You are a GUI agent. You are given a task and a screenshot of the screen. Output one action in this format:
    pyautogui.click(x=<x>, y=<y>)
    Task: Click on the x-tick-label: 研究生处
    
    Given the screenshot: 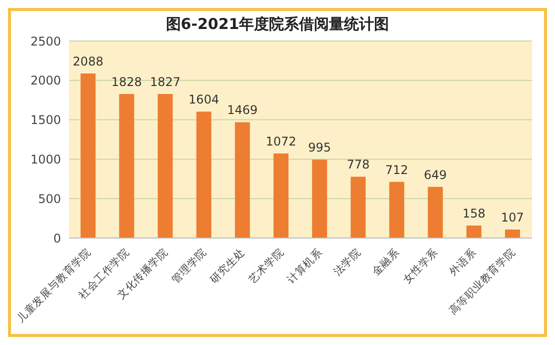 What is the action you would take?
    pyautogui.click(x=227, y=266)
    